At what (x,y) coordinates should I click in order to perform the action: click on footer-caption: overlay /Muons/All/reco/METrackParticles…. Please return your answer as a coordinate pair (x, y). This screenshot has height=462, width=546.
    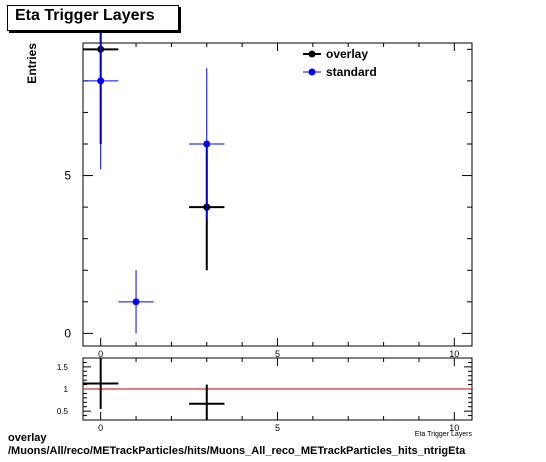
    Looking at the image, I should click on (236, 445).